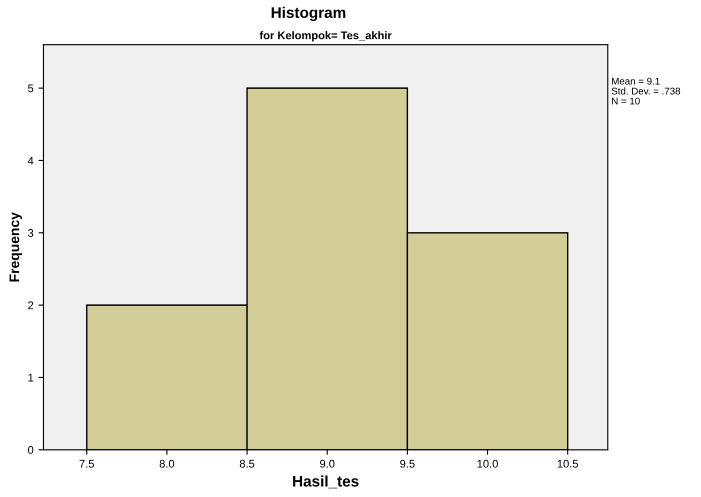  Describe the element at coordinates (626, 101) in the screenshot. I see `text: N = 10` at that location.